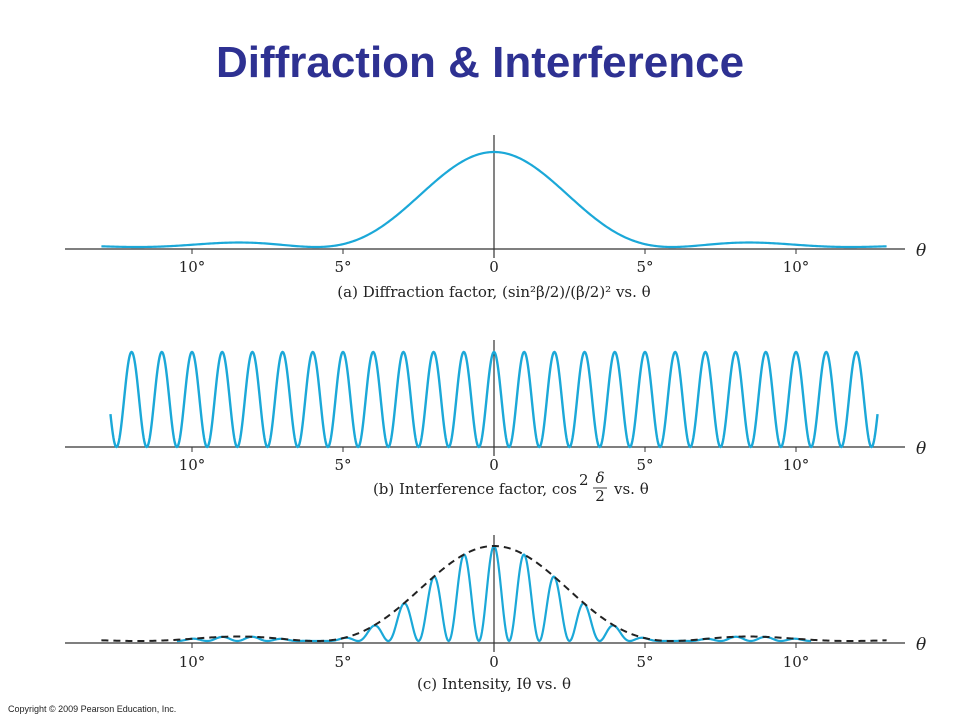 This screenshot has width=960, height=720. I want to click on panel-b-caption-power: 2, so click(584, 480).